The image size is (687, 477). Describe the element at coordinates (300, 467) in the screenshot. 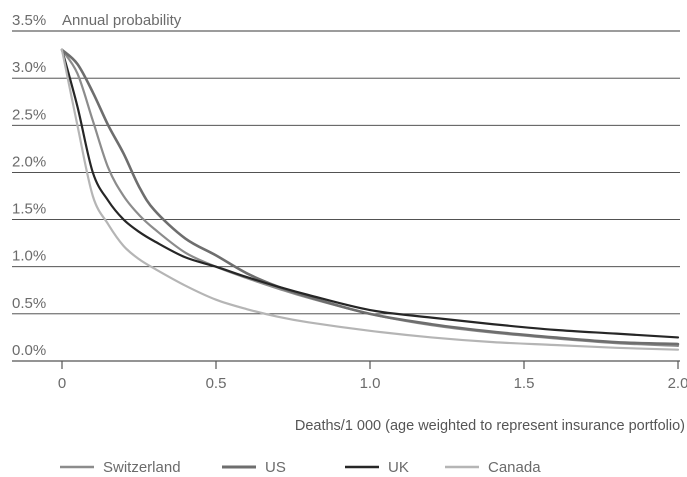

I see `legend: Switzerland US UK Canada` at that location.